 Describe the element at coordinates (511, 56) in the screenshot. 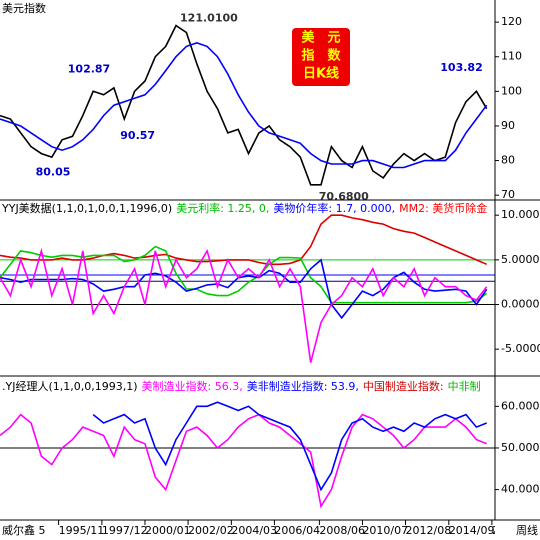

I see `y-tick-label: 110` at that location.